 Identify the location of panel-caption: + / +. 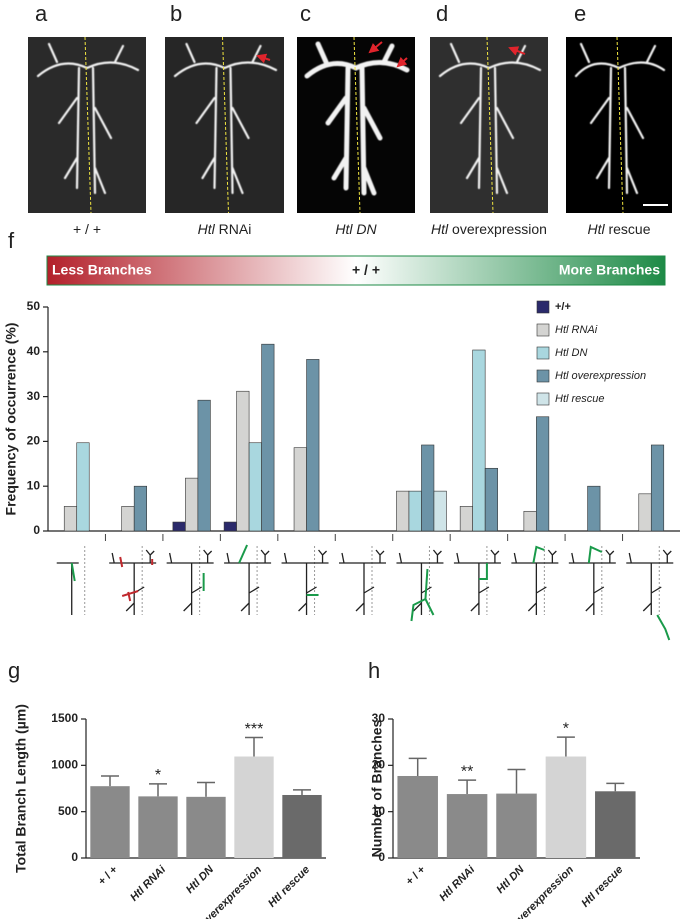
(87, 229).